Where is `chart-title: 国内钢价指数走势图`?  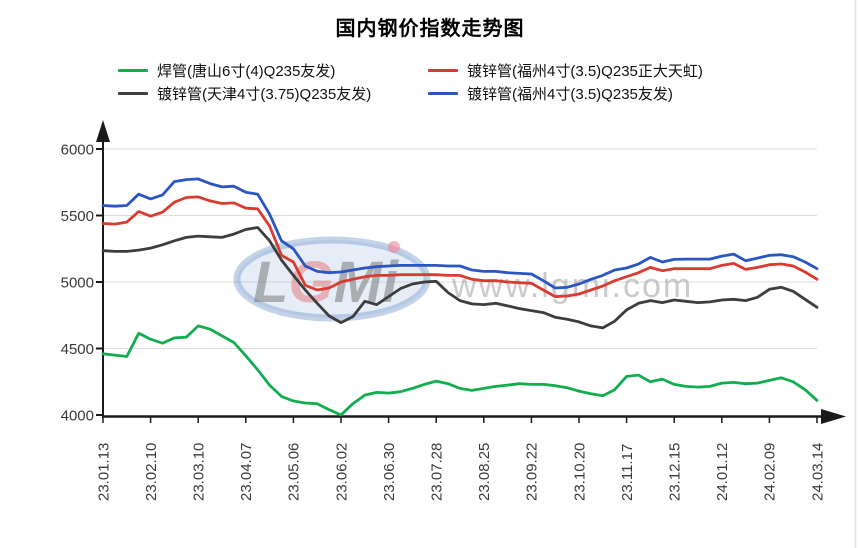 chart-title: 国内钢价指数走势图 is located at coordinates (430, 29).